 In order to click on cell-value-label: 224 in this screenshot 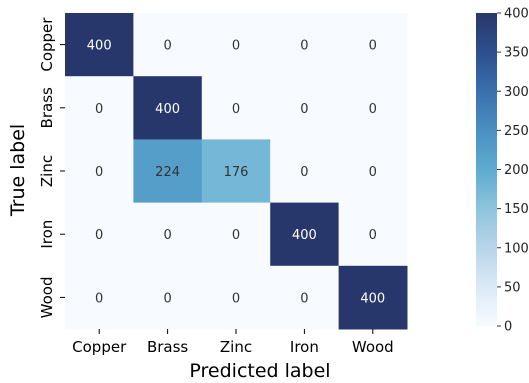, I will do `click(167, 172)`.